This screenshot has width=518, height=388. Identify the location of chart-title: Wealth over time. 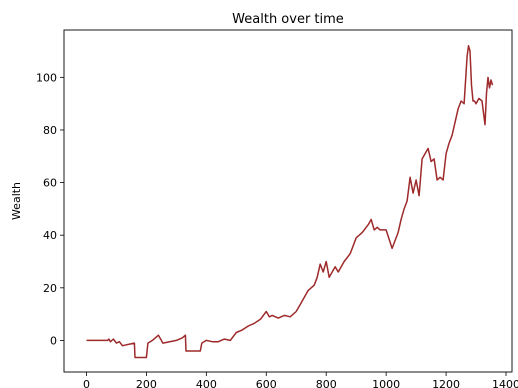
(288, 19).